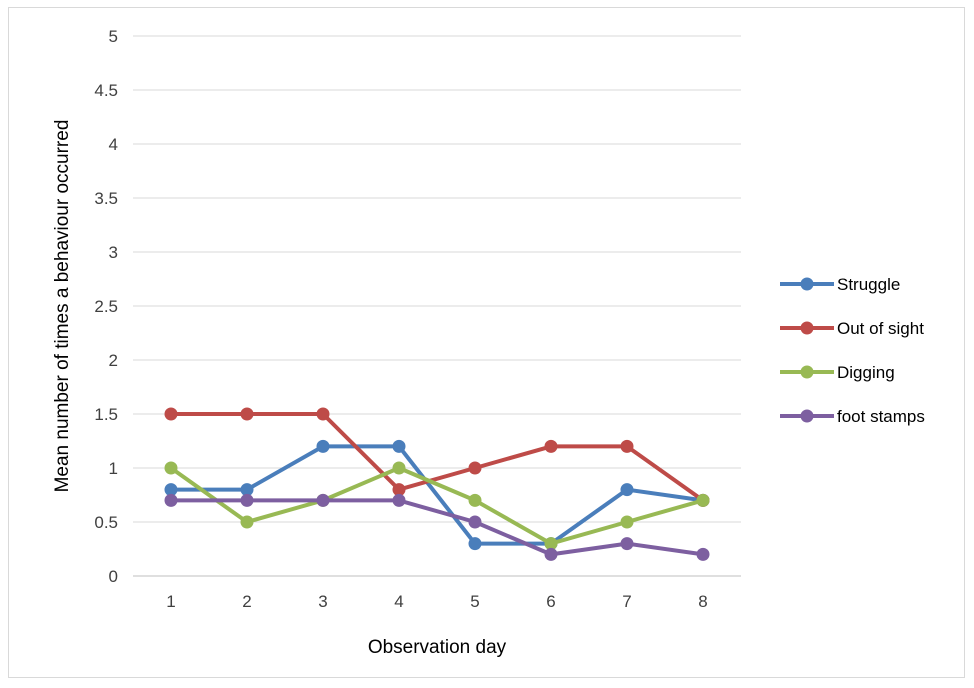  Describe the element at coordinates (868, 284) in the screenshot. I see `legend-label: Struggle` at that location.